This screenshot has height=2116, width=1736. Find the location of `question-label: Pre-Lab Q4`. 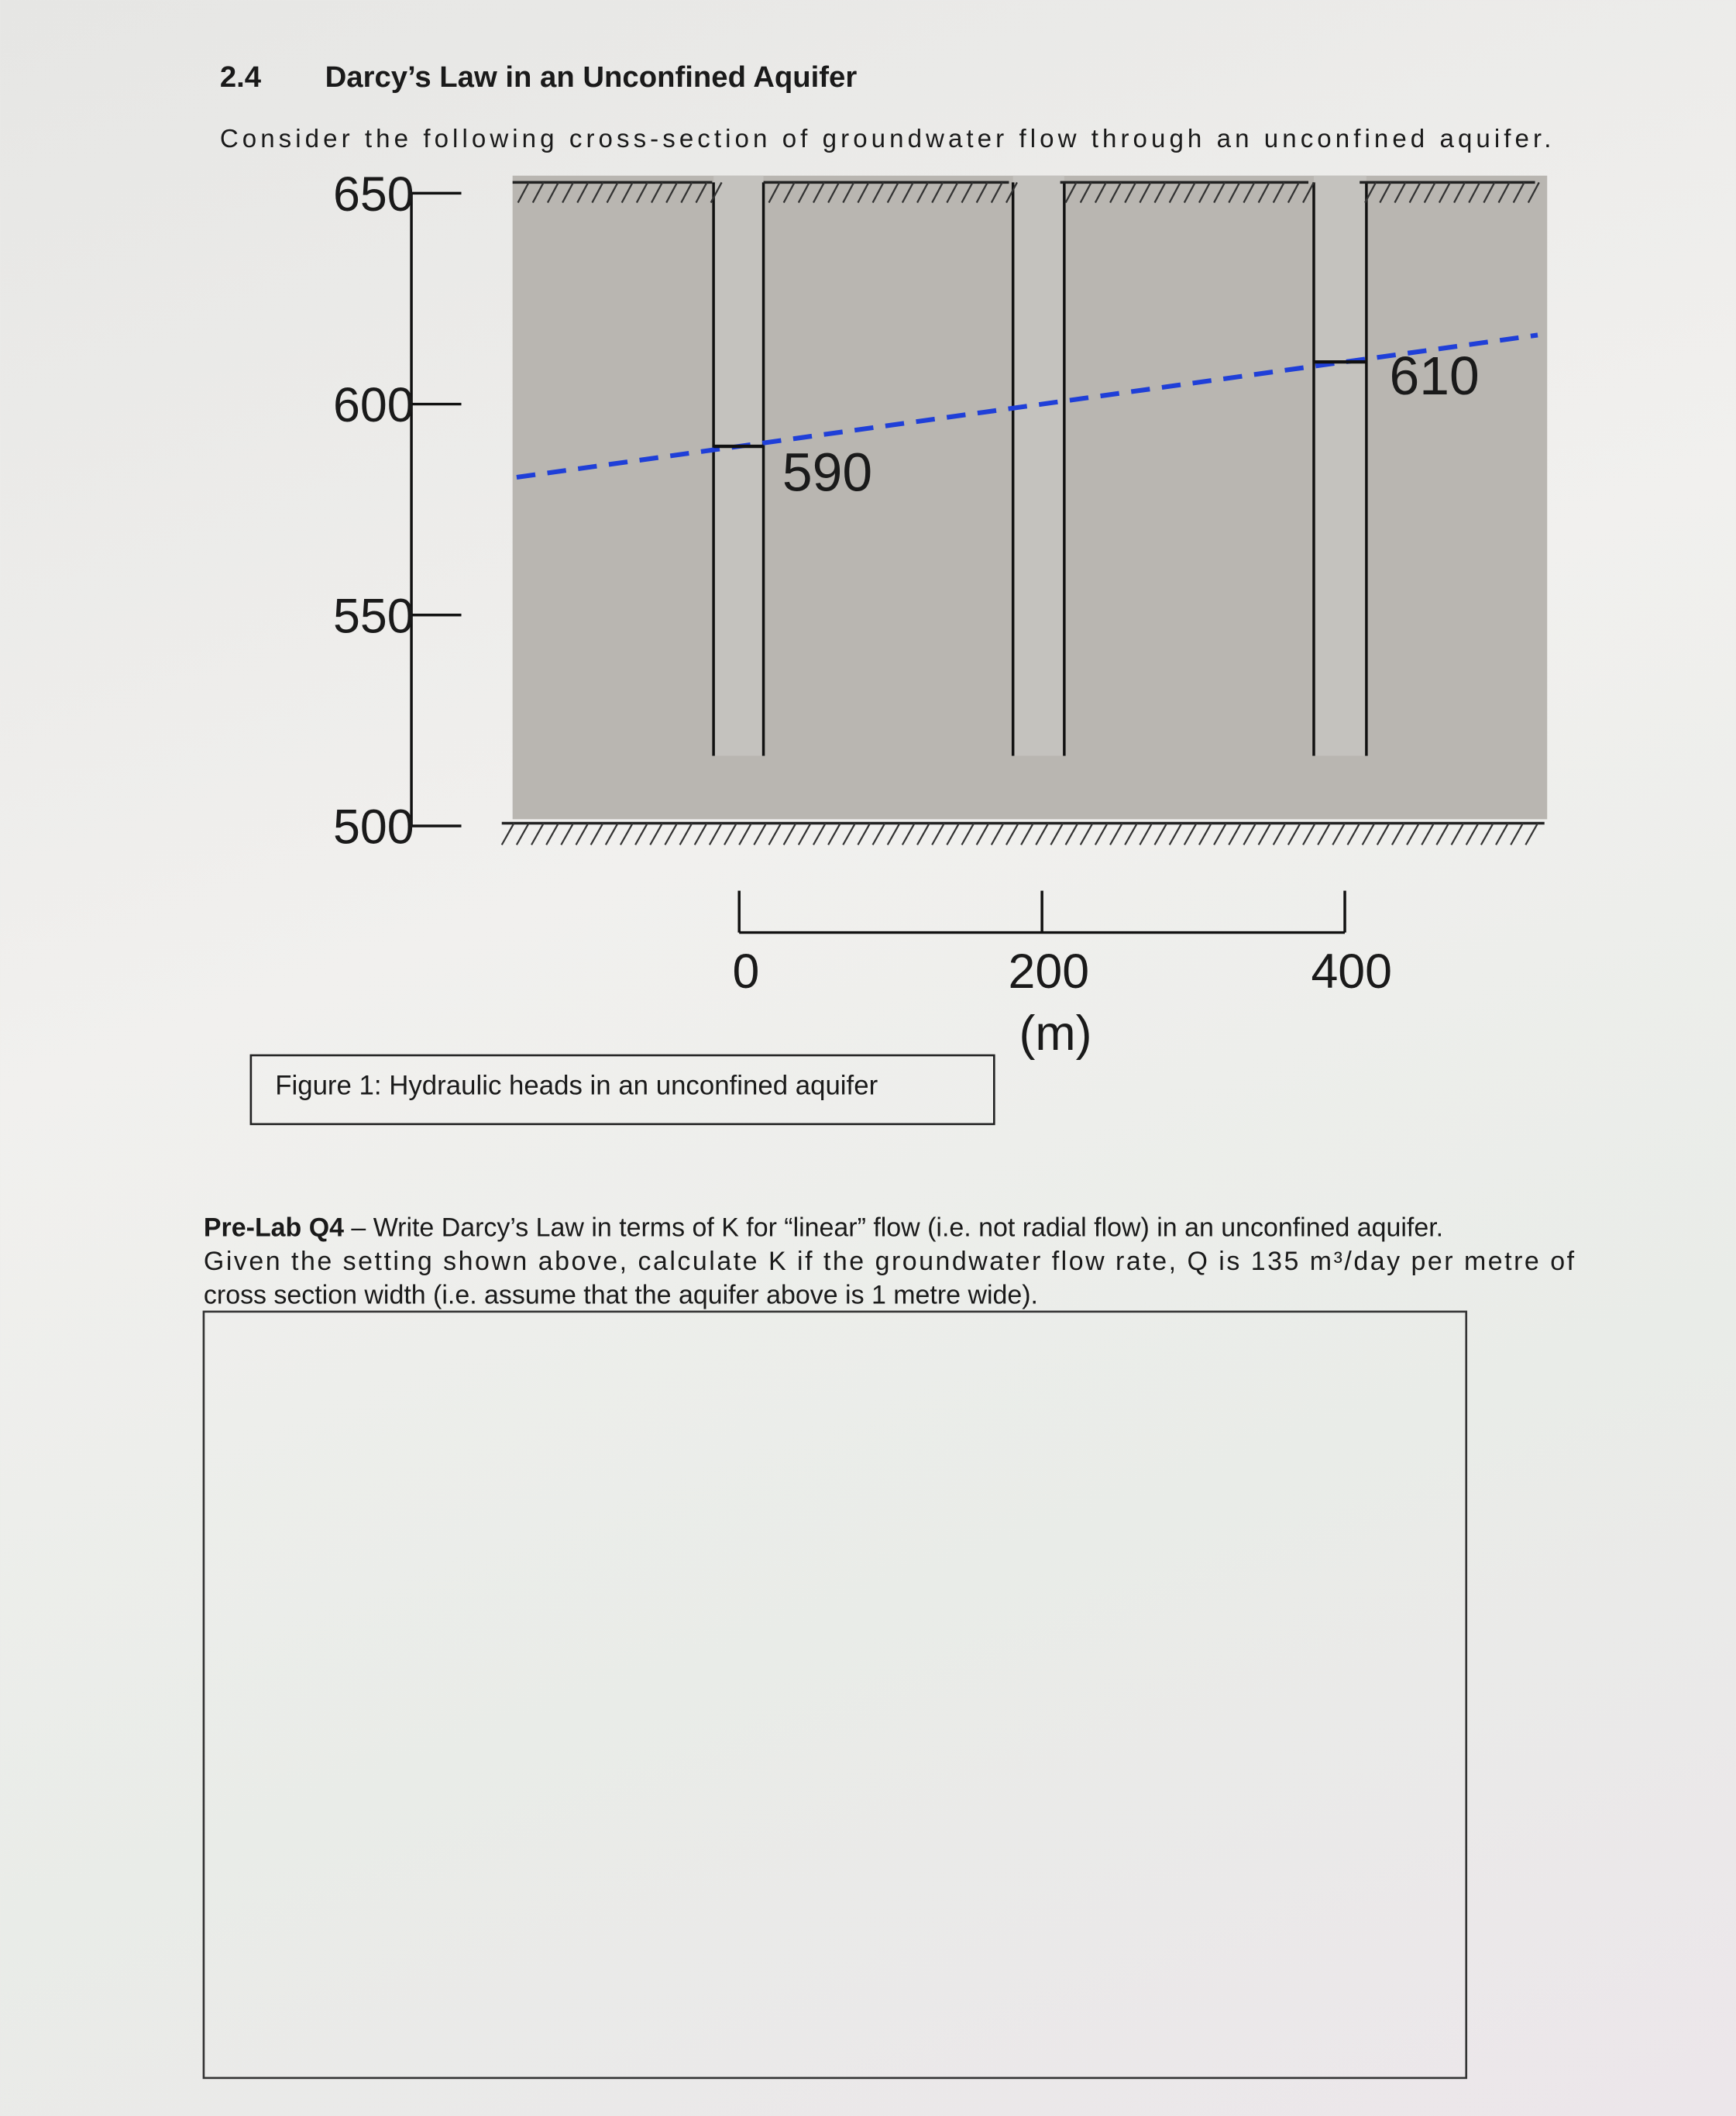

question-label: Pre-Lab Q4 is located at coordinates (274, 1228).